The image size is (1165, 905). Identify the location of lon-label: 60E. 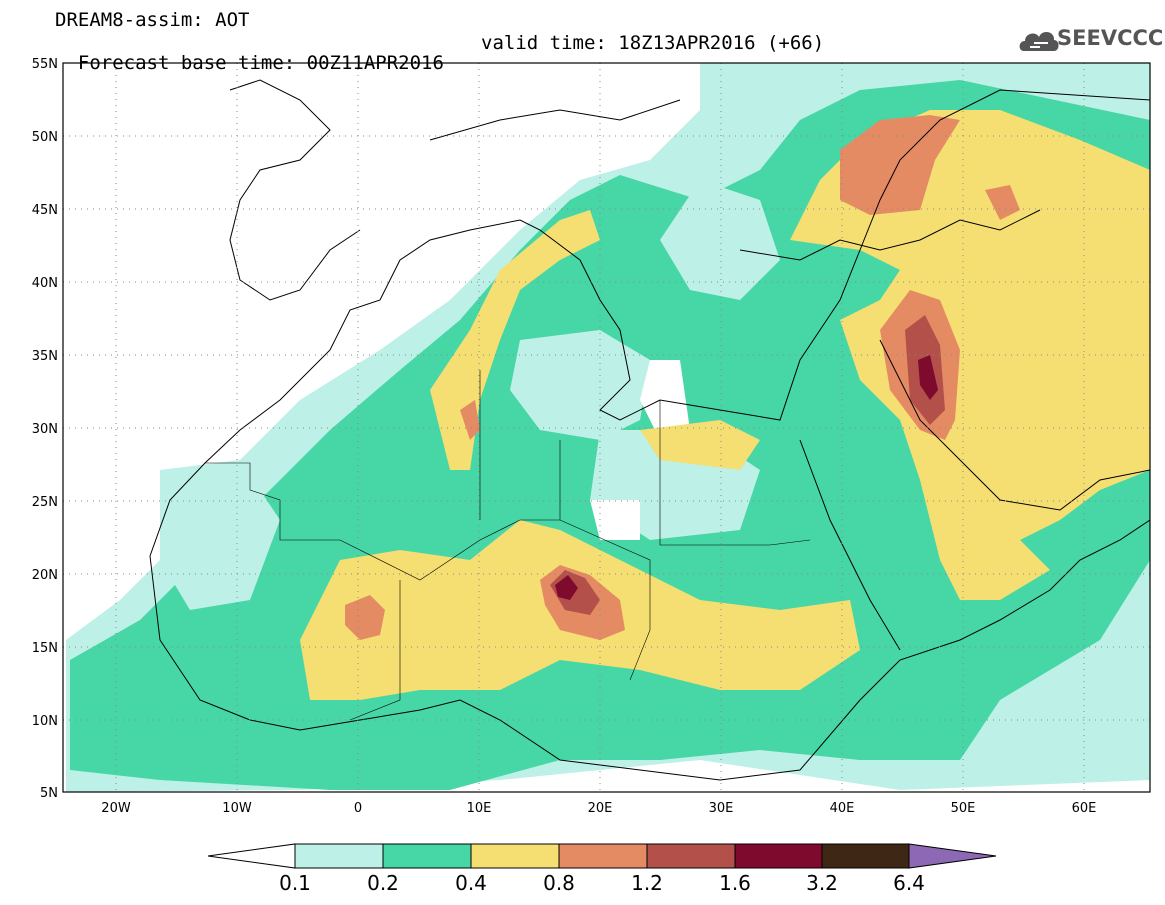
(1084, 808).